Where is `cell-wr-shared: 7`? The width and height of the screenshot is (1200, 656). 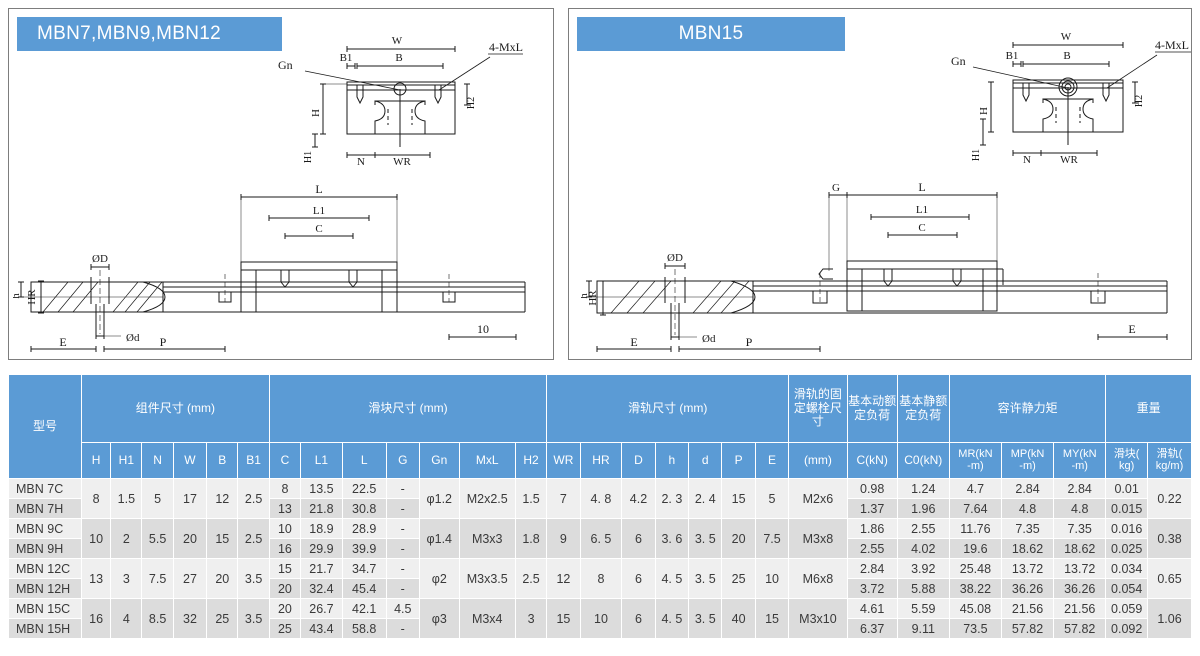 cell-wr-shared: 7 is located at coordinates (563, 498).